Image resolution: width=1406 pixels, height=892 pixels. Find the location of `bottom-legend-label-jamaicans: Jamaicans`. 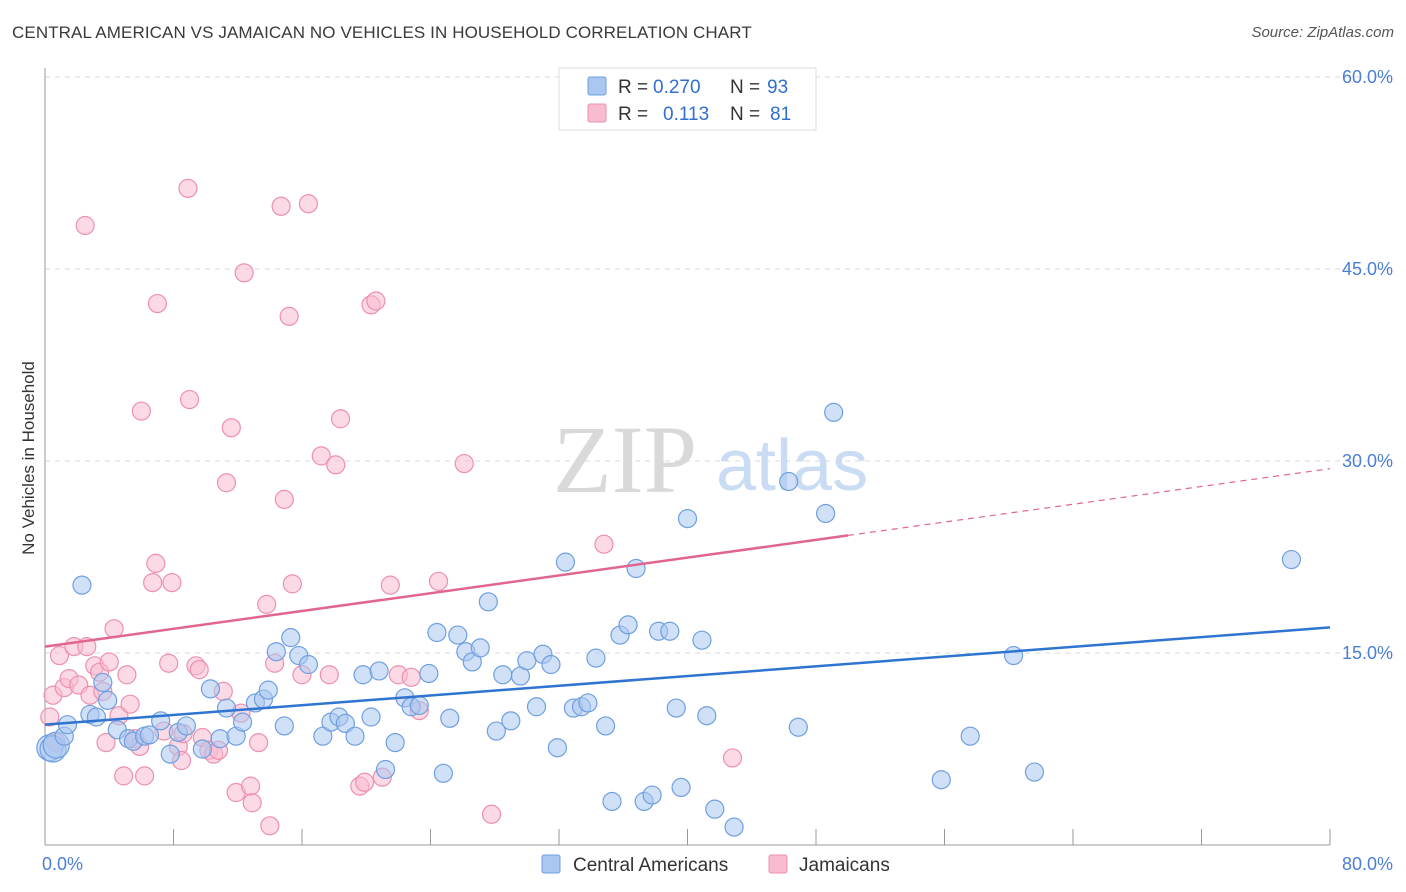

bottom-legend-label-jamaicans: Jamaicans is located at coordinates (844, 865).